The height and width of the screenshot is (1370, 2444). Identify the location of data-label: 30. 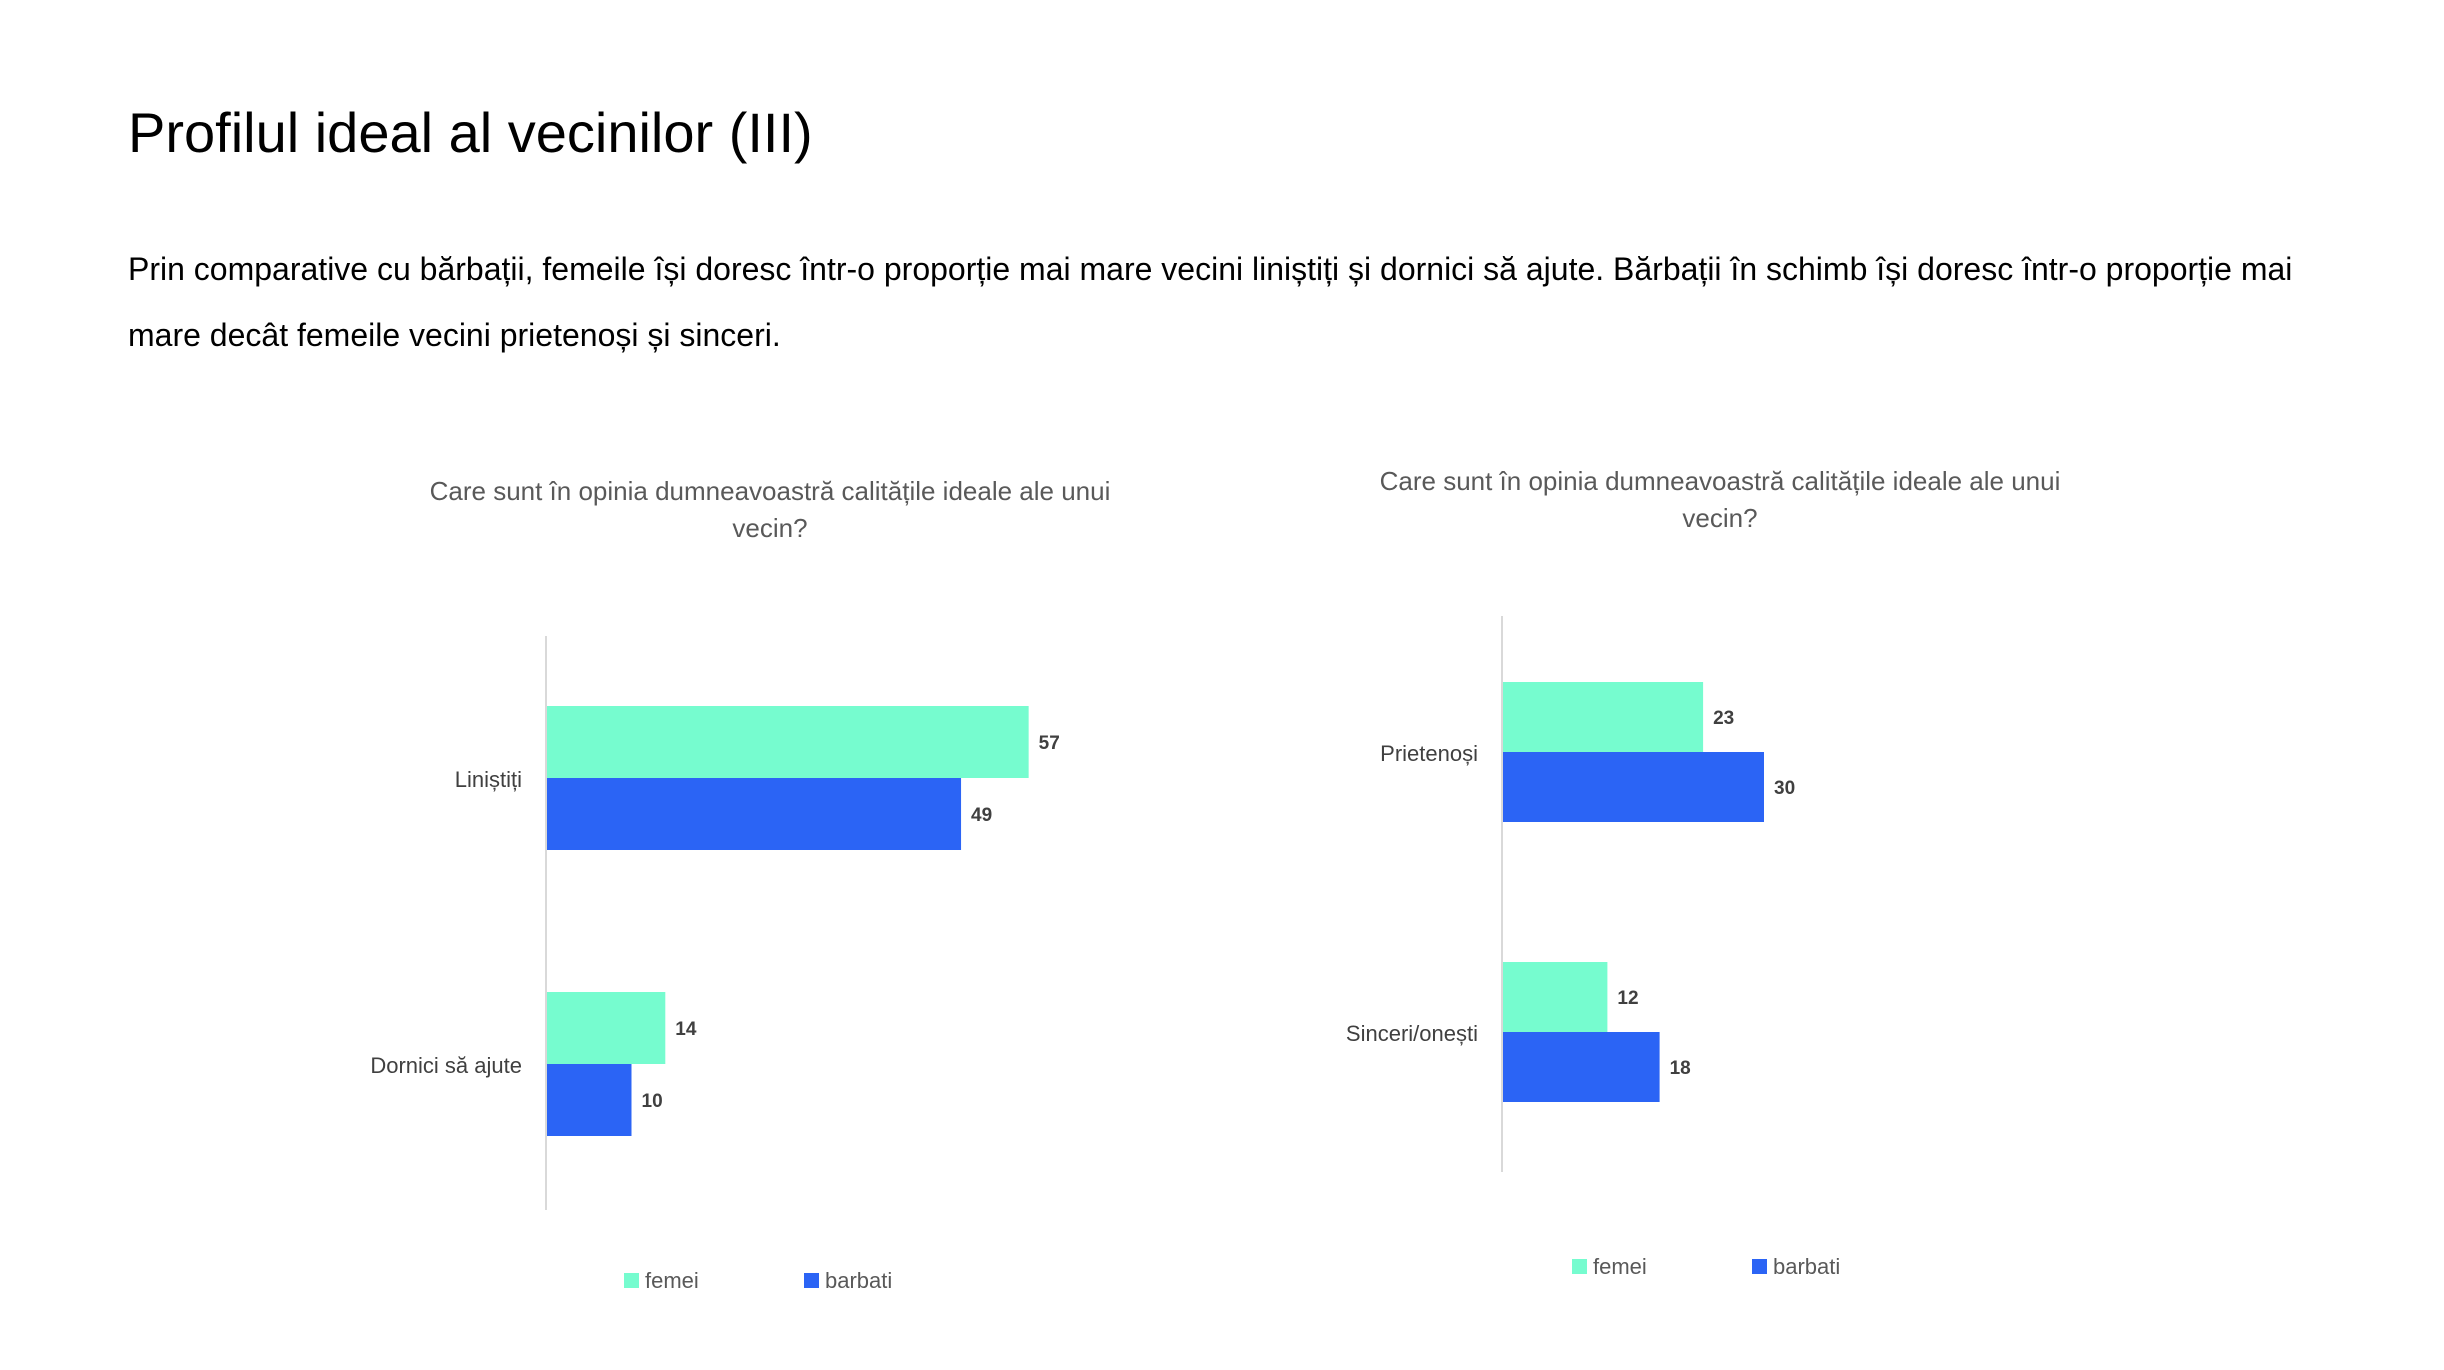
(1784, 788).